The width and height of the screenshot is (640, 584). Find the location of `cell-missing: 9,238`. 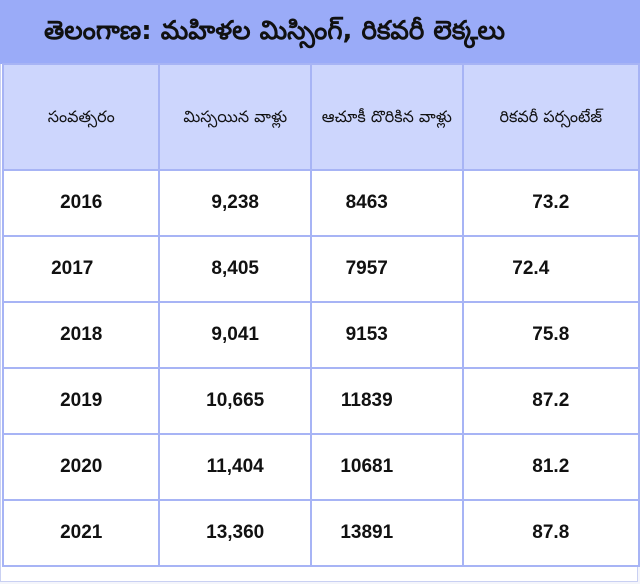

cell-missing: 9,238 is located at coordinates (235, 203).